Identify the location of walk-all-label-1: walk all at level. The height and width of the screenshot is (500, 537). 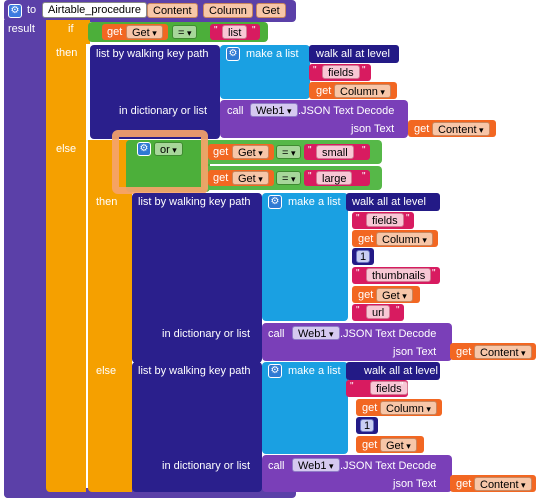
(353, 54).